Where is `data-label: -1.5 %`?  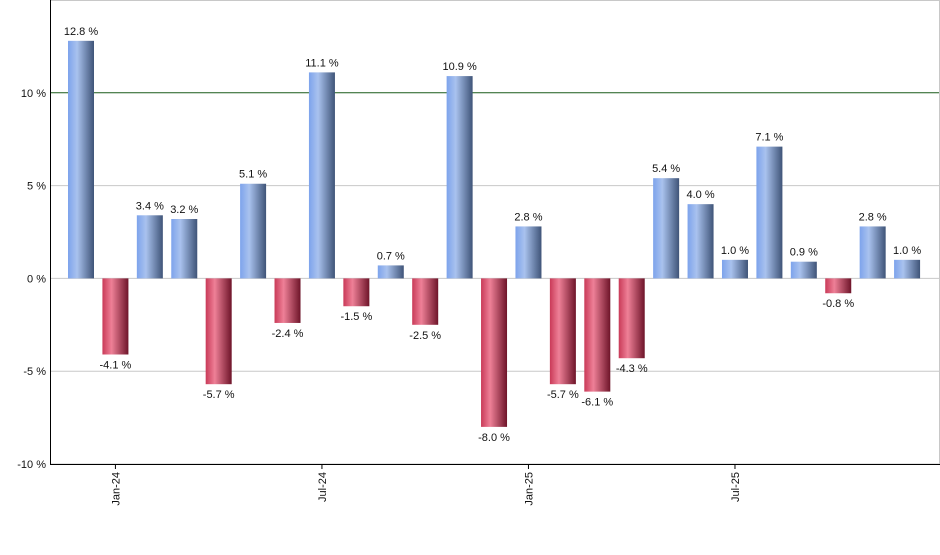 data-label: -1.5 % is located at coordinates (356, 317).